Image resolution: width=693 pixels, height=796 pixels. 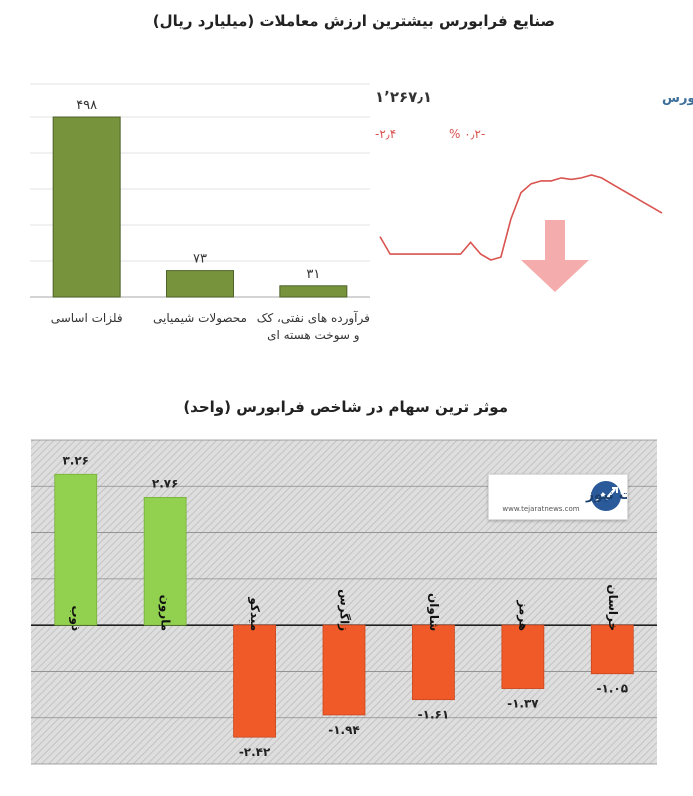 I want to click on category-label: هرمز, so click(x=523, y=615).